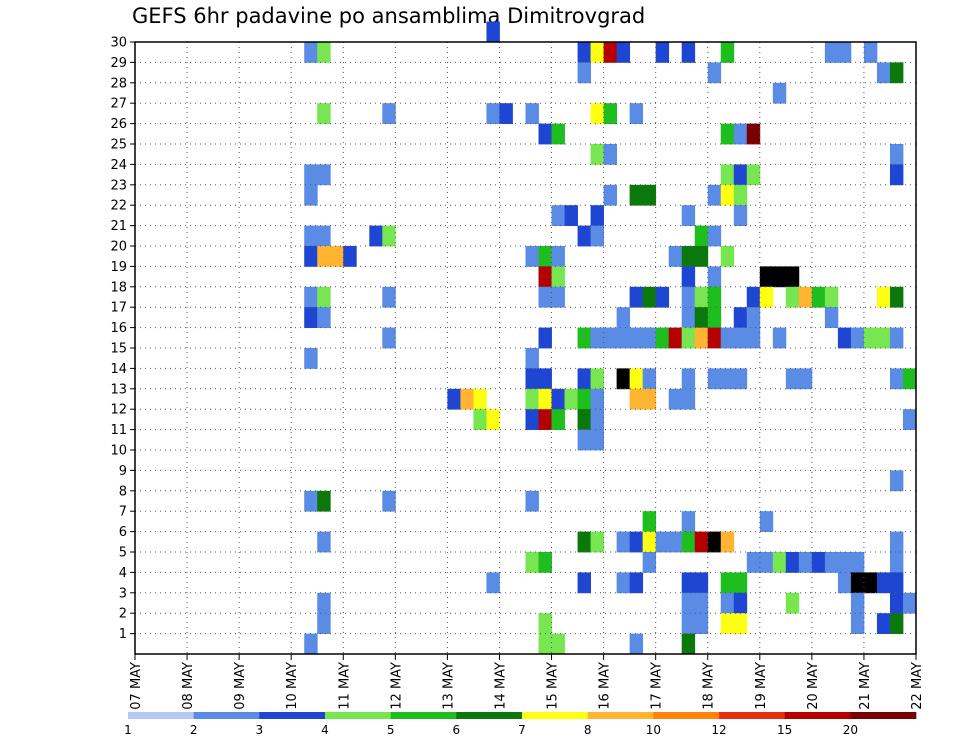  What do you see at coordinates (118, 369) in the screenshot?
I see `y-tick-label: 14` at bounding box center [118, 369].